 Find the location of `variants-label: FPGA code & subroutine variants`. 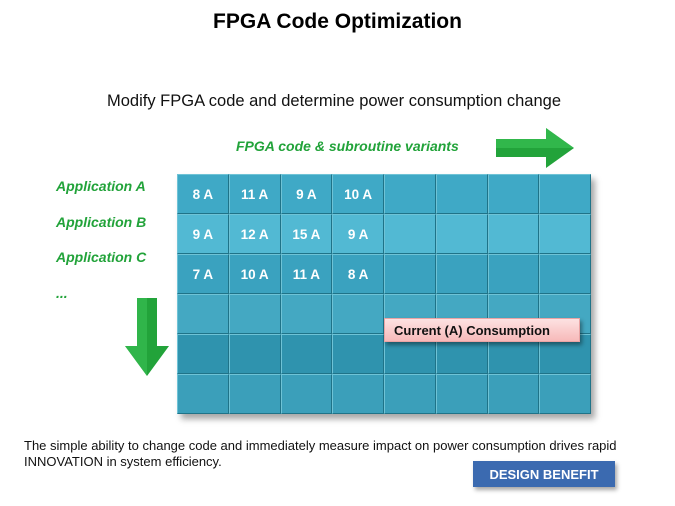

variants-label: FPGA code & subroutine variants is located at coordinates (347, 146).